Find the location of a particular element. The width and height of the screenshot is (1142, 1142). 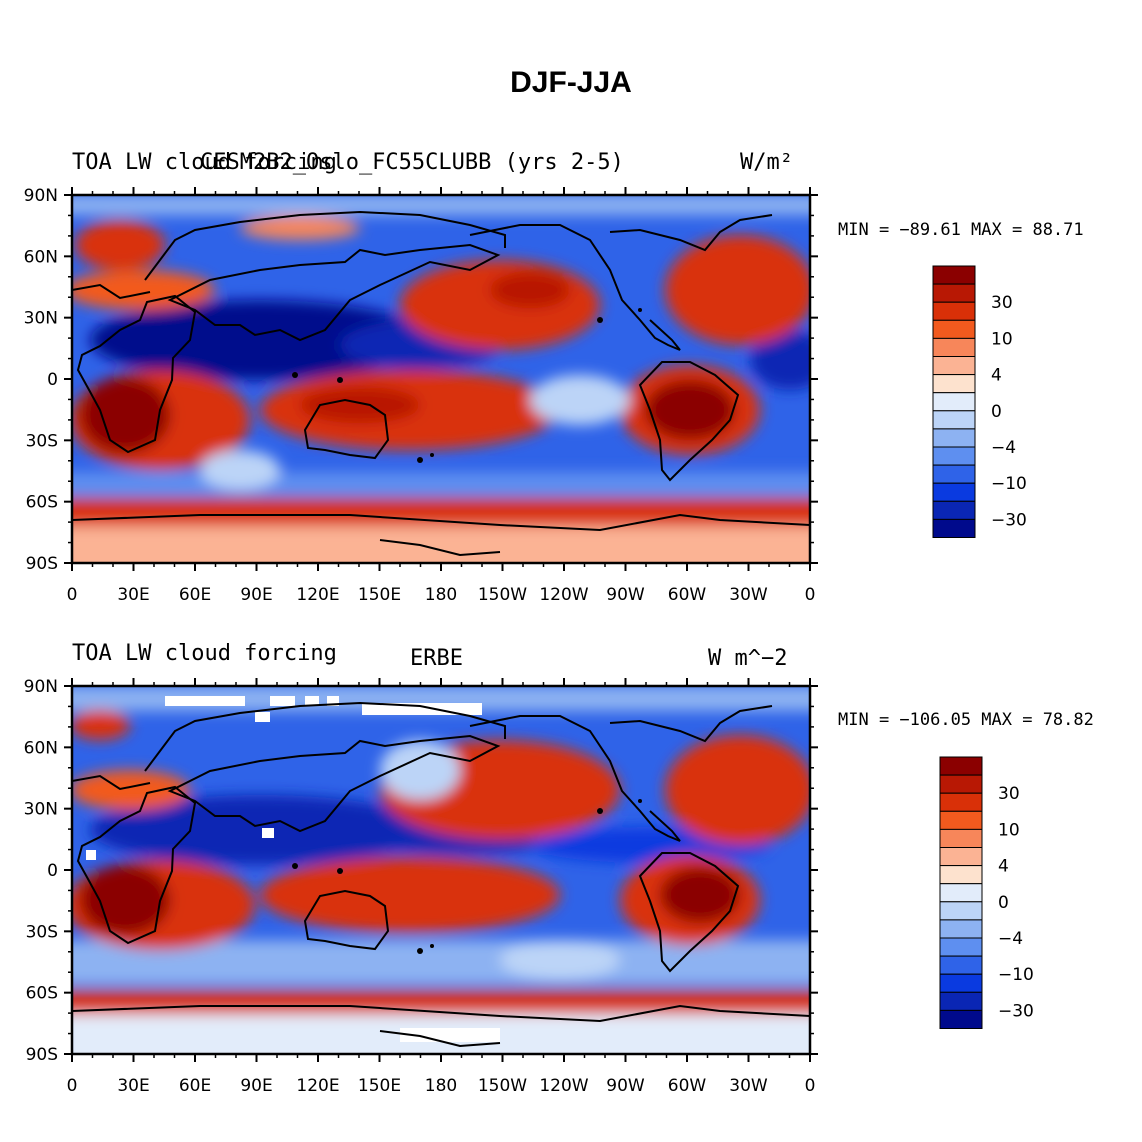

panel1-islands is located at coordinates (467, 385).